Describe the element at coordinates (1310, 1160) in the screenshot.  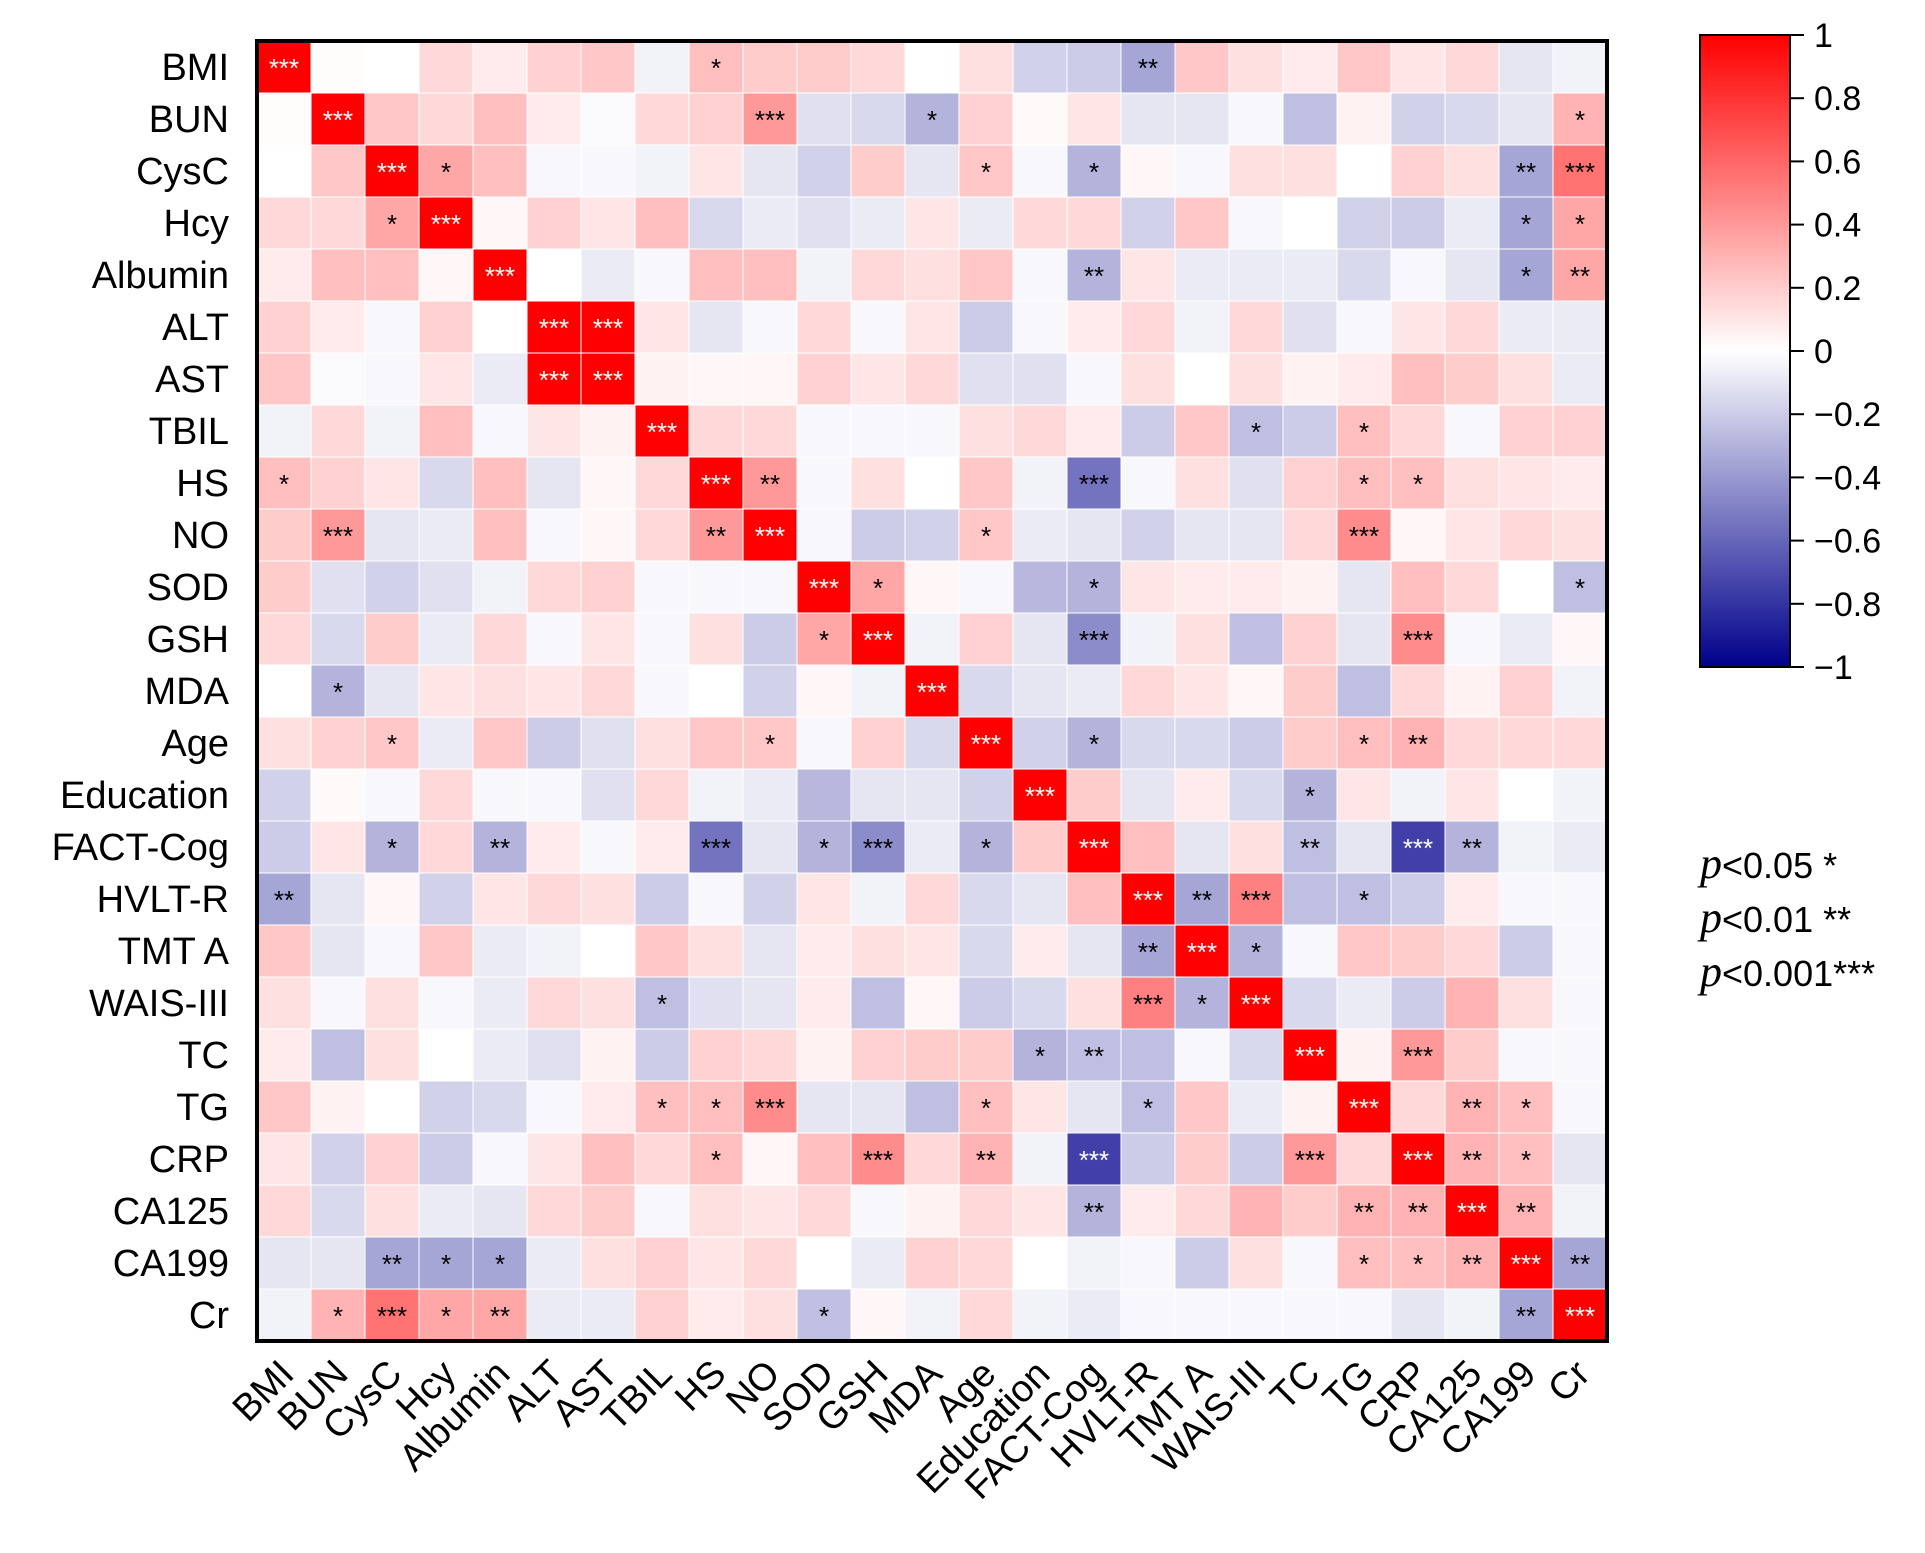
I see `sig-CRP-TC: ***` at that location.